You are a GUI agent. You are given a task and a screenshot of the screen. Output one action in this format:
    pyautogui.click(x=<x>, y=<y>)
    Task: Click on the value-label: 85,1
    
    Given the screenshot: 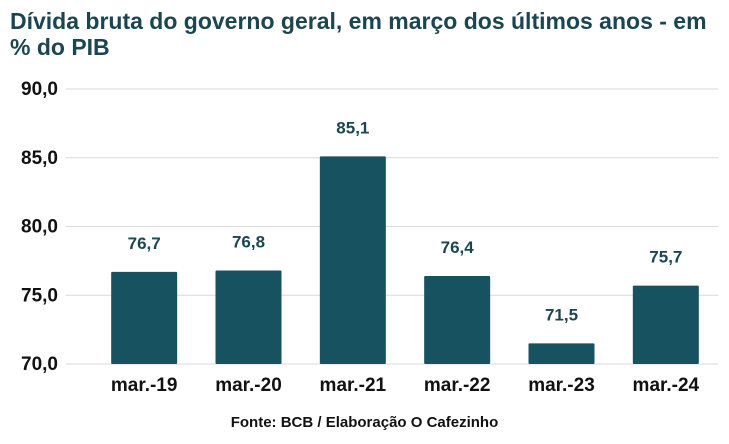 What is the action you would take?
    pyautogui.click(x=352, y=127)
    